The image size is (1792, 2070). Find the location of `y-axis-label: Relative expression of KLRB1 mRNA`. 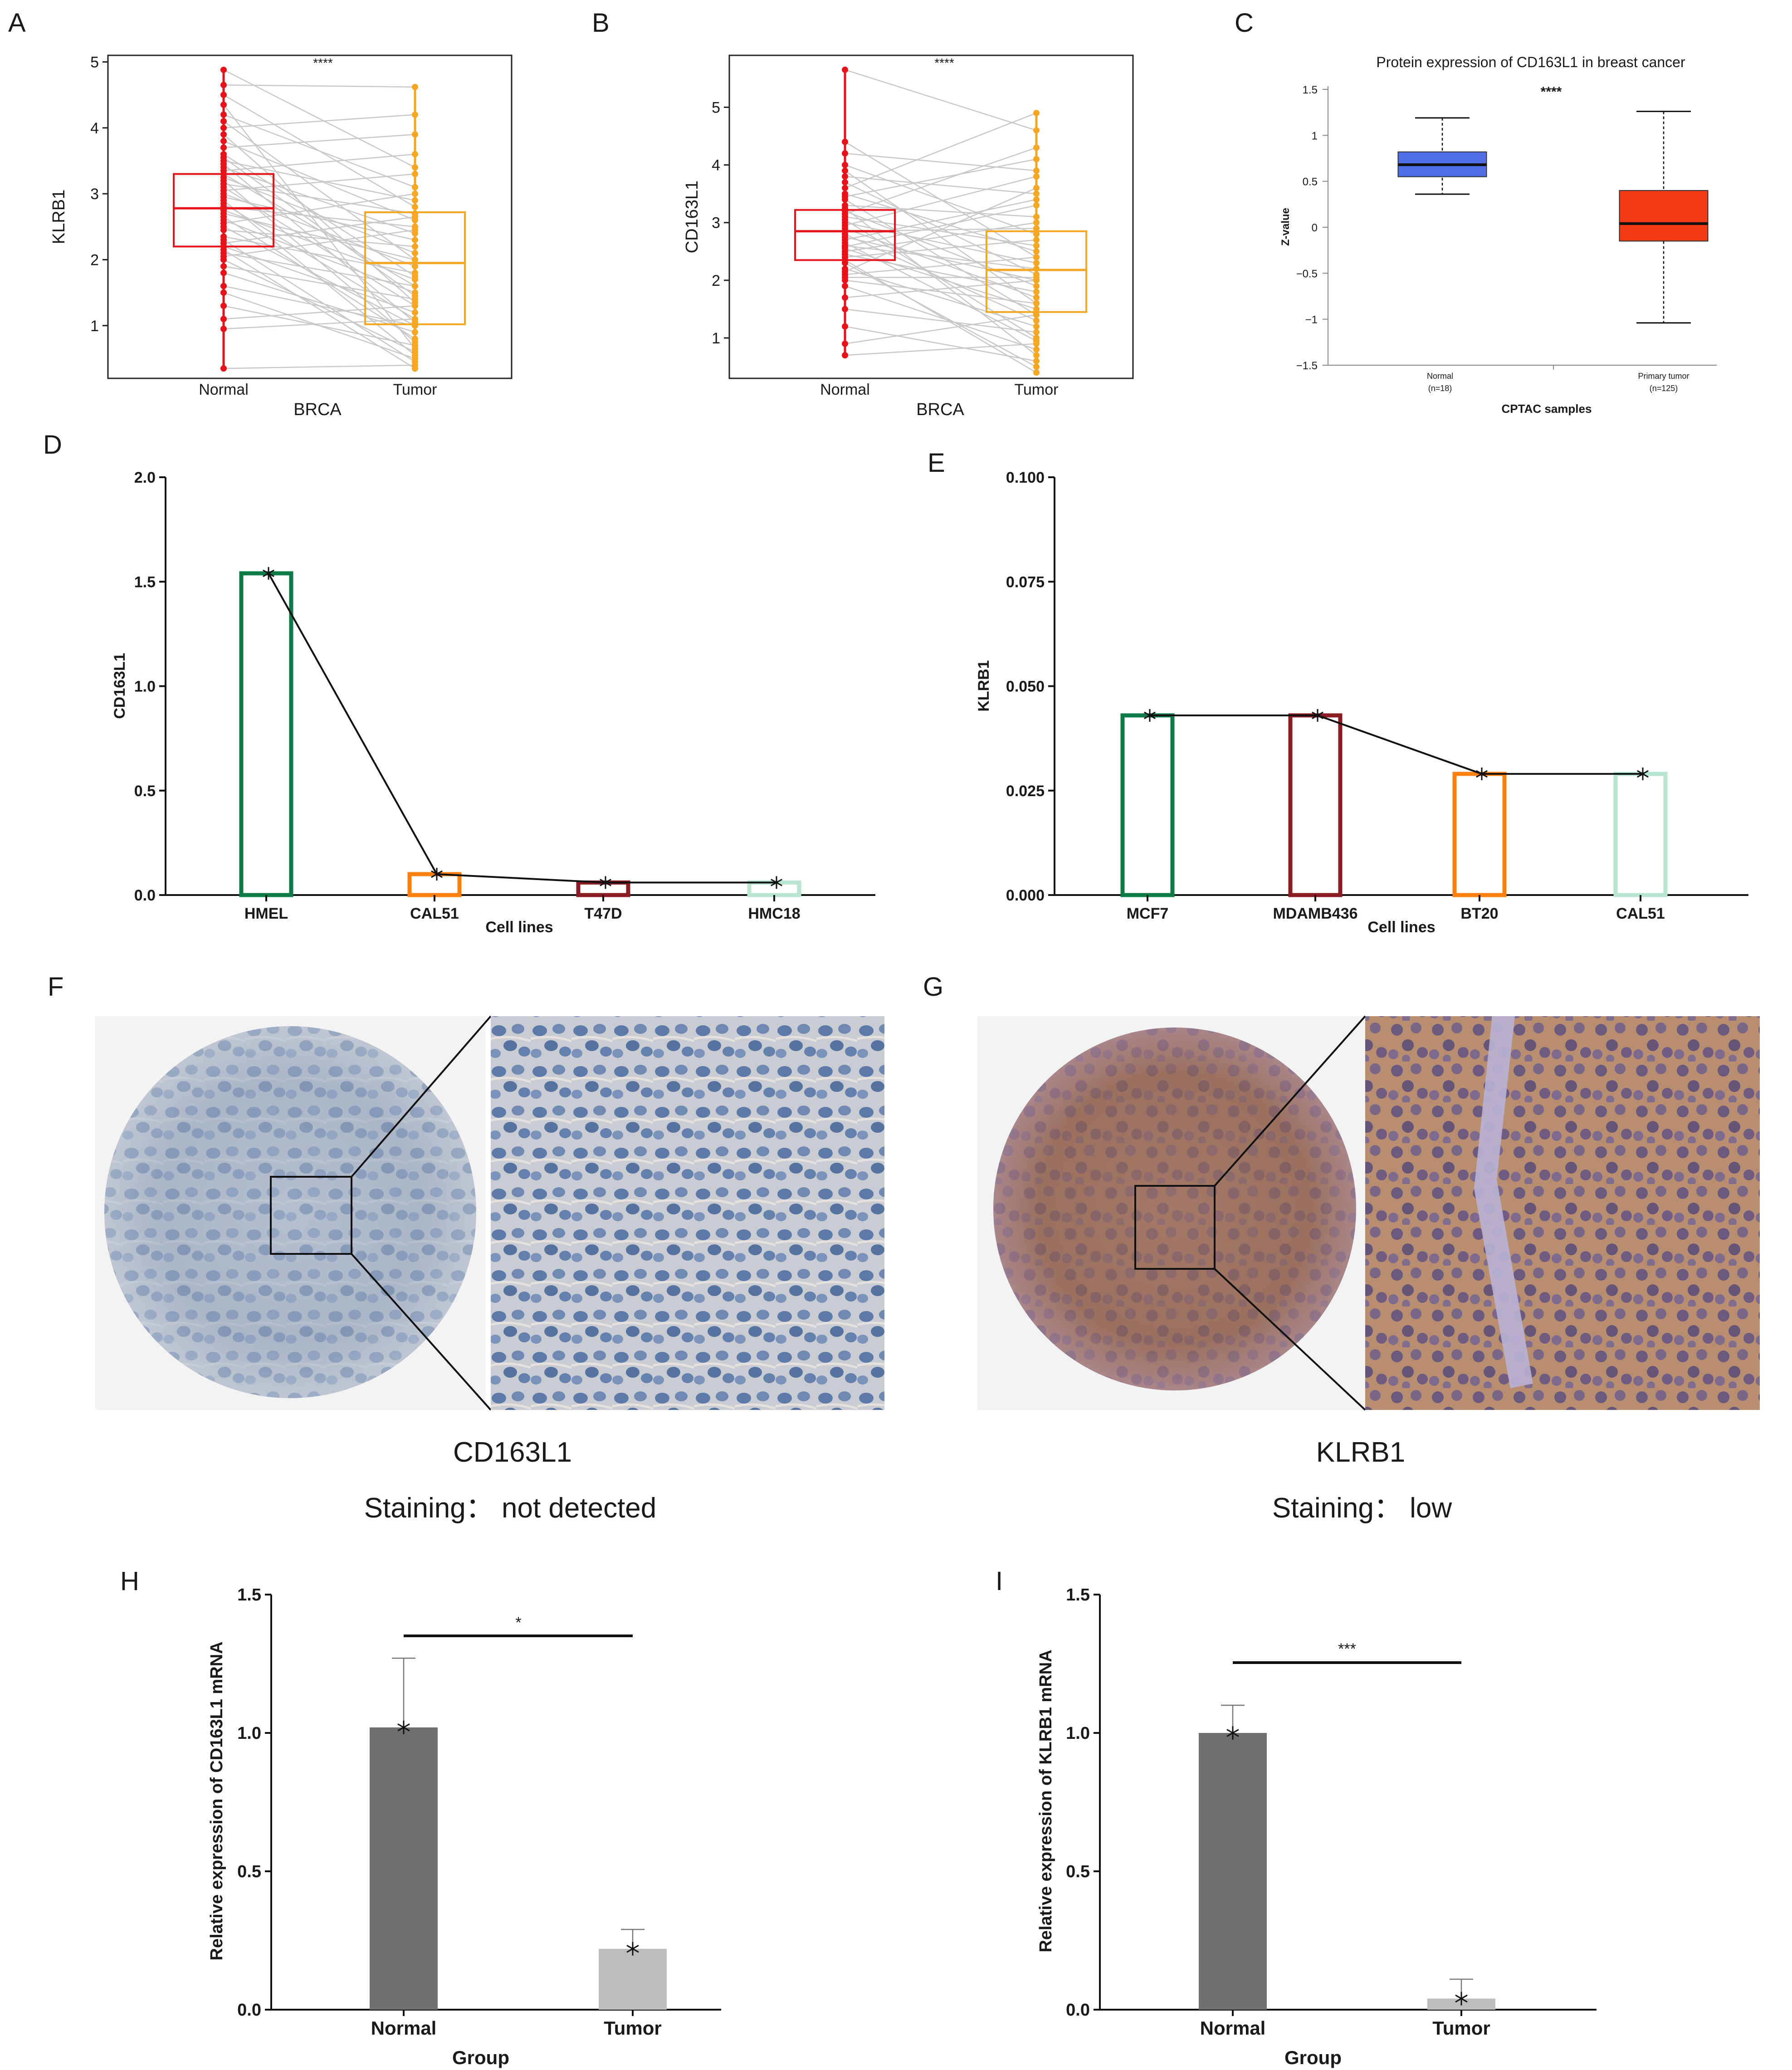

y-axis-label: Relative expression of KLRB1 mRNA is located at coordinates (1046, 1800).